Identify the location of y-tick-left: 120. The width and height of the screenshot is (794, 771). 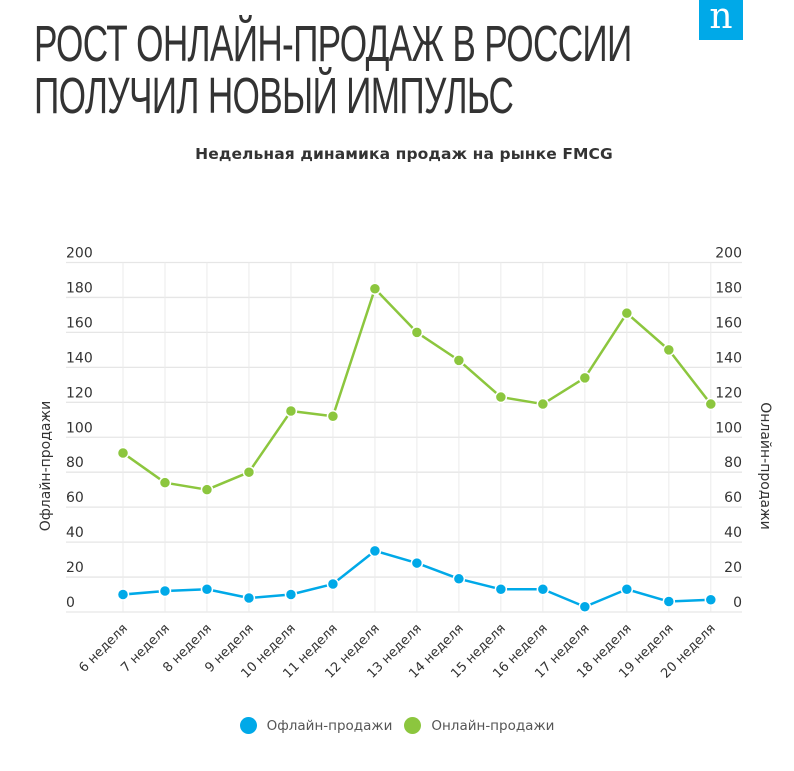
(79, 393).